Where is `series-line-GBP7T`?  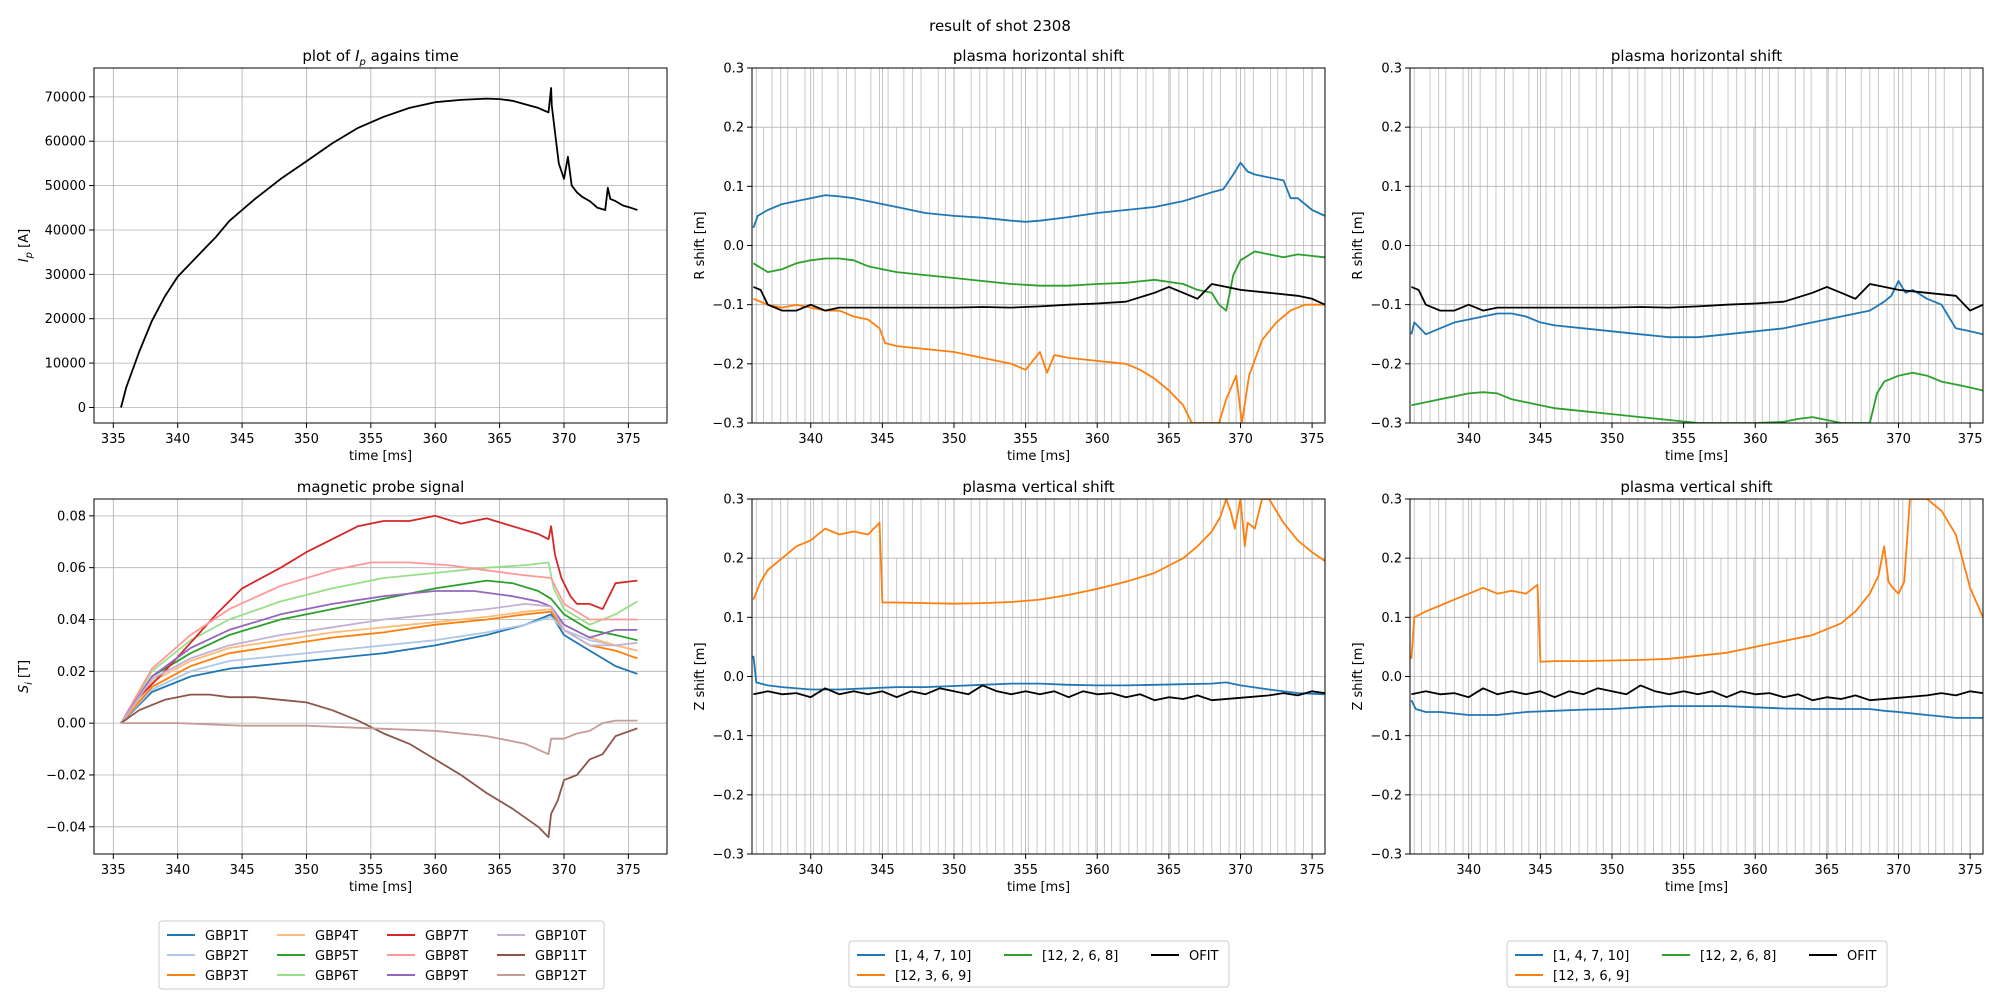
series-line-GBP7T is located at coordinates (379, 619).